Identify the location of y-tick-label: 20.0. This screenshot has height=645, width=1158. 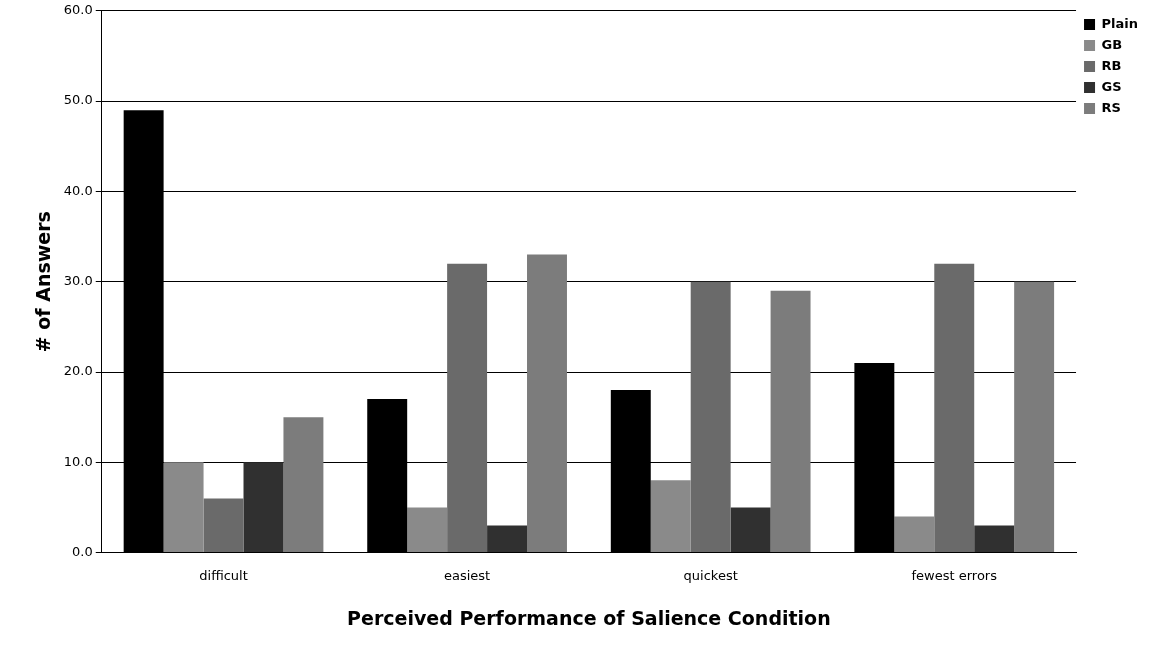
(78, 371).